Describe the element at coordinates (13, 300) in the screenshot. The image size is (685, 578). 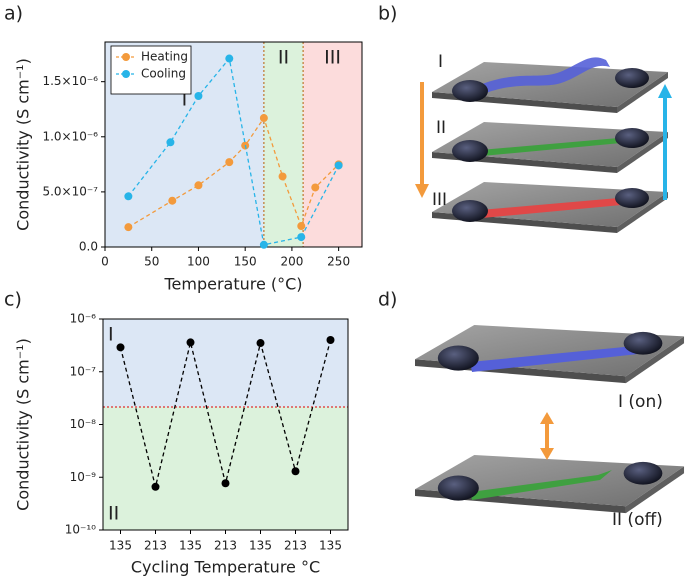
I see `panel-label: c)` at that location.